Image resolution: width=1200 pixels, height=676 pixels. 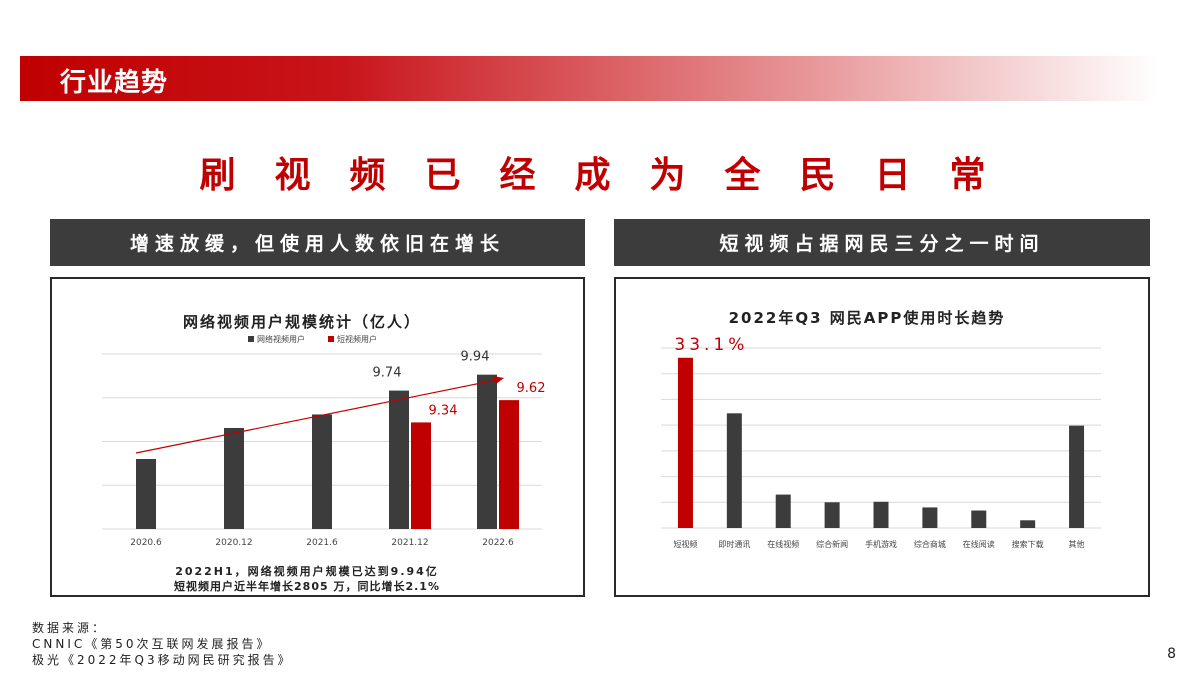 What do you see at coordinates (1171, 654) in the screenshot?
I see `page-number: 8` at bounding box center [1171, 654].